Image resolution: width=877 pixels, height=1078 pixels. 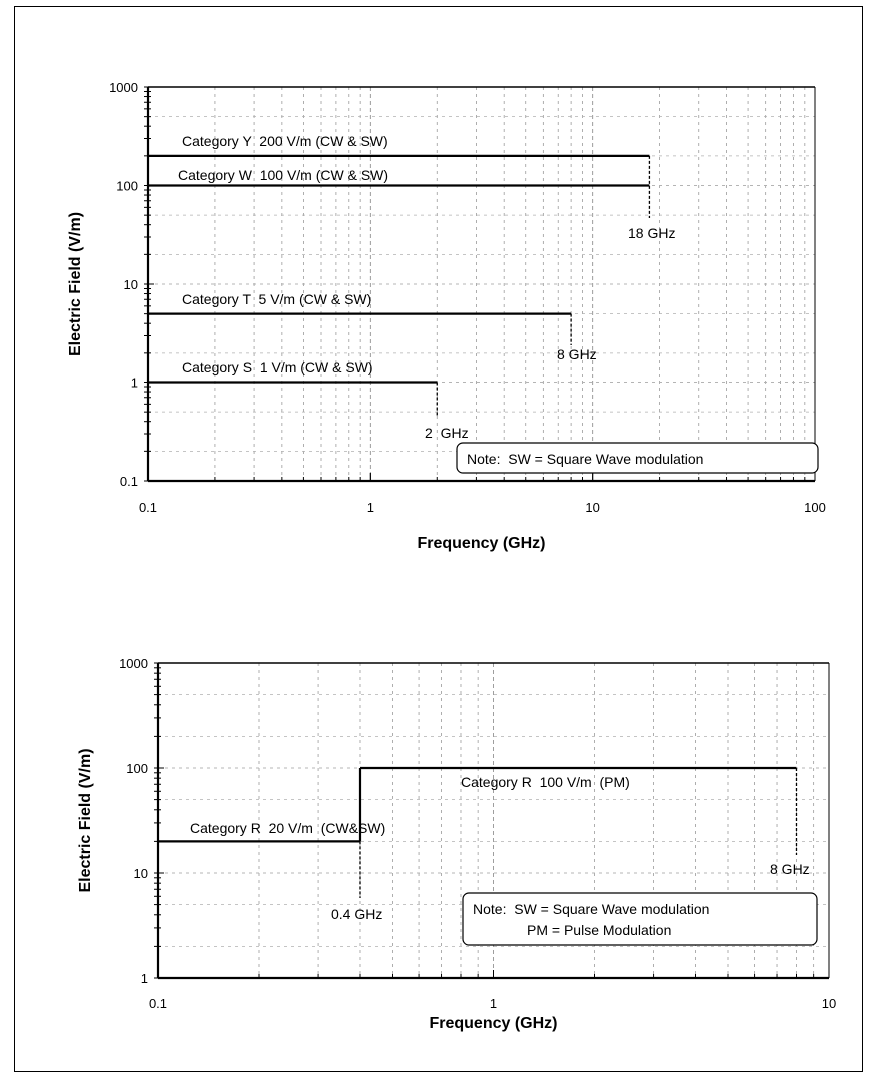 What do you see at coordinates (651, 233) in the screenshot?
I see `frequency-limit-label: 18 GHz` at bounding box center [651, 233].